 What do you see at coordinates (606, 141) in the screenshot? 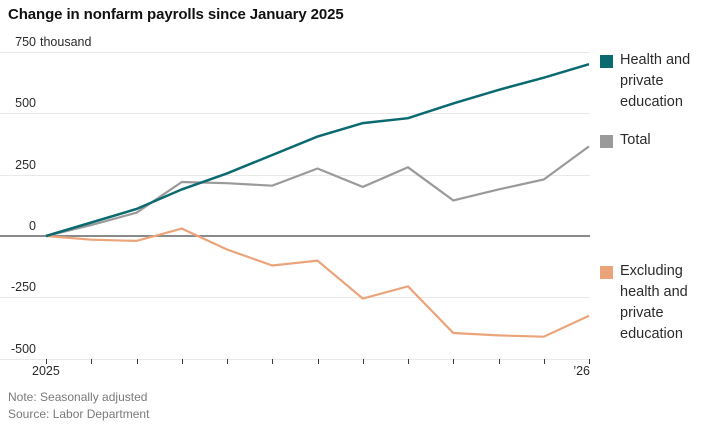
I see `legend-swatch-total` at bounding box center [606, 141].